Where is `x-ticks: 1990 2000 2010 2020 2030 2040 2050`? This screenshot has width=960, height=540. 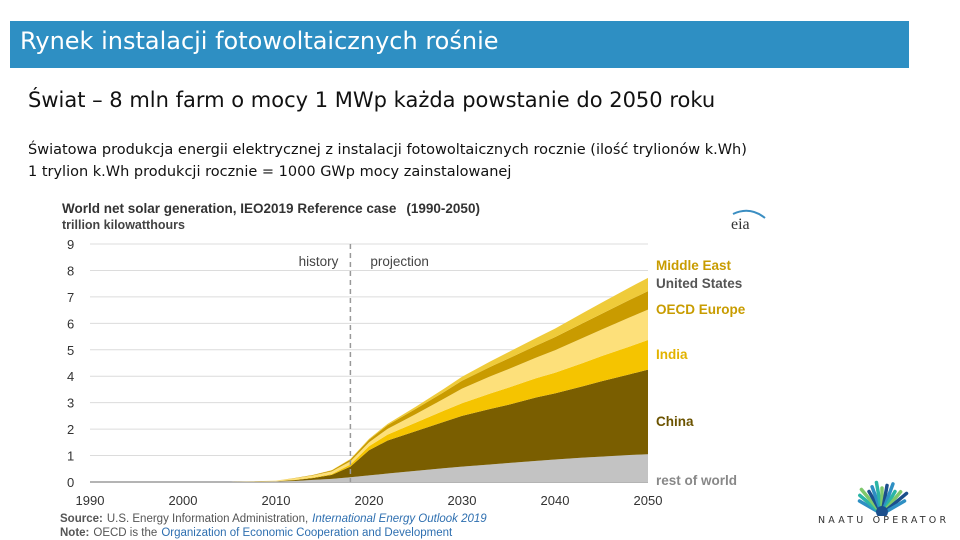
x-ticks: 1990 2000 2010 2020 2030 2040 2050 is located at coordinates (369, 500).